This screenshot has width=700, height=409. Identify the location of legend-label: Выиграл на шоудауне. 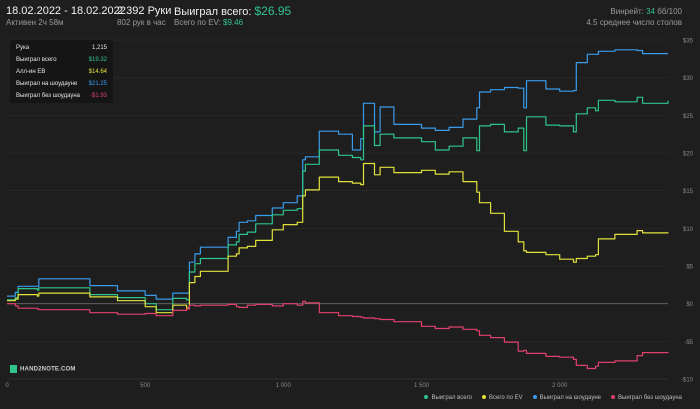
(570, 398).